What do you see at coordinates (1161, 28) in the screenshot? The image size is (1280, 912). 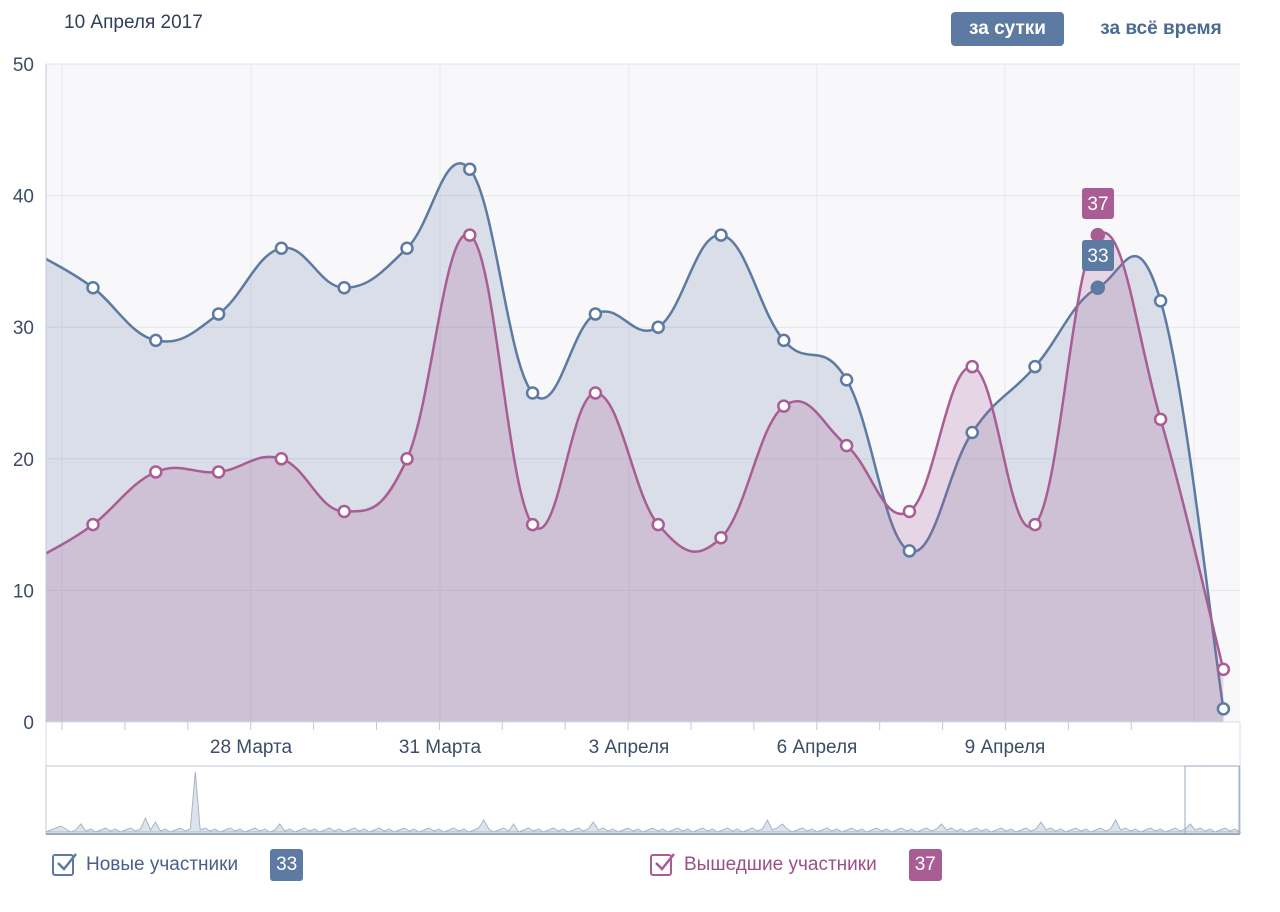 I see `period-all-time-button: за всё время` at bounding box center [1161, 28].